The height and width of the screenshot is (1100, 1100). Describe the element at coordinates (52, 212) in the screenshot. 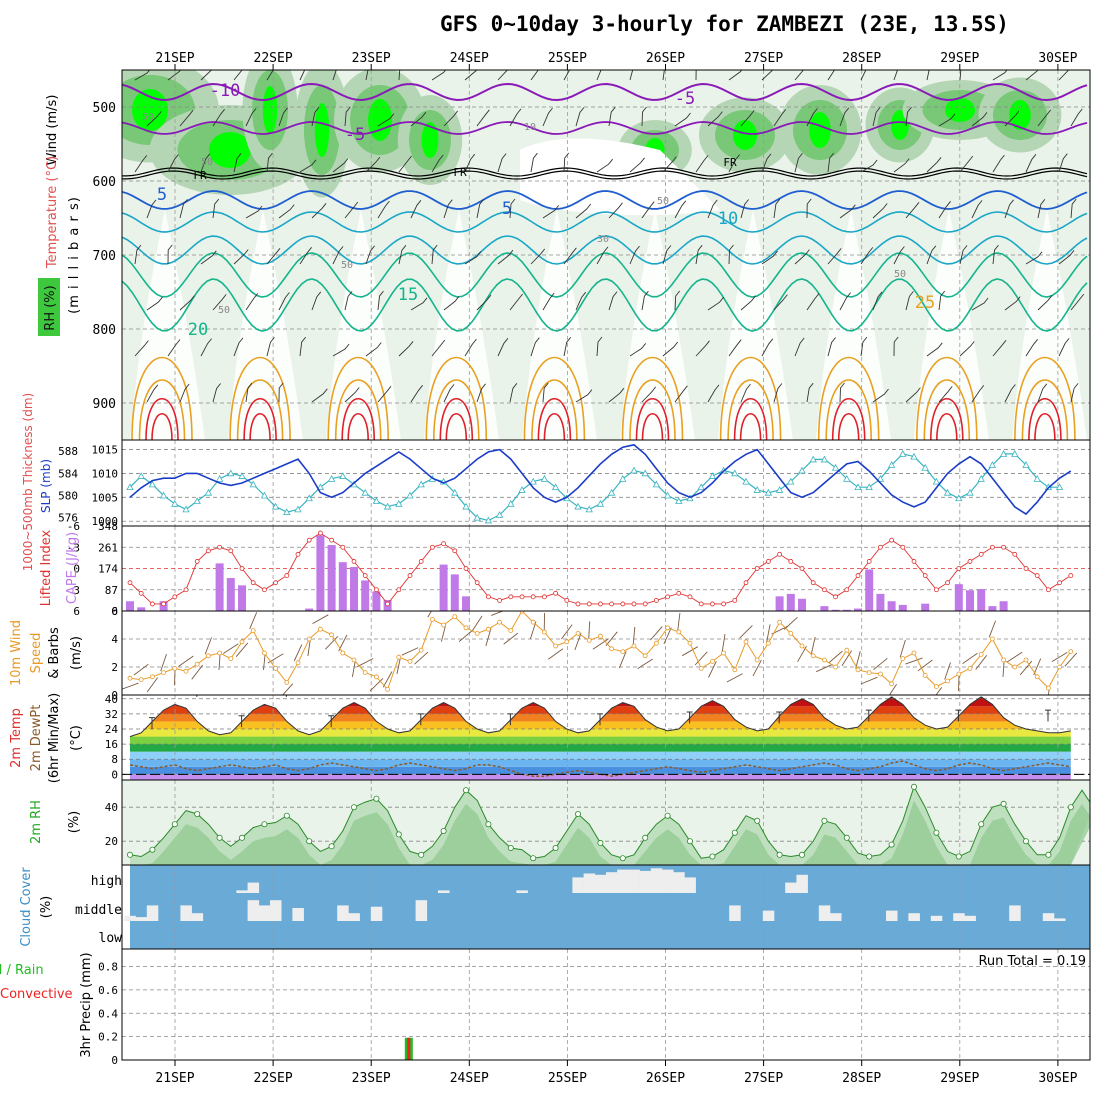

I see `profile-temp-label: Temperature (°C)` at that location.